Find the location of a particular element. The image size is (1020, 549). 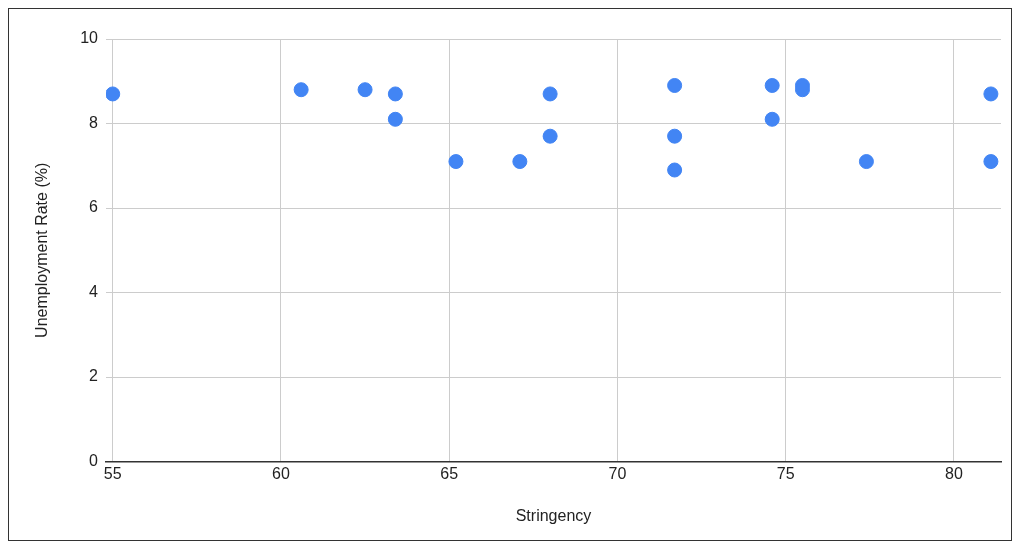

x-tick-label: 60 is located at coordinates (281, 473).